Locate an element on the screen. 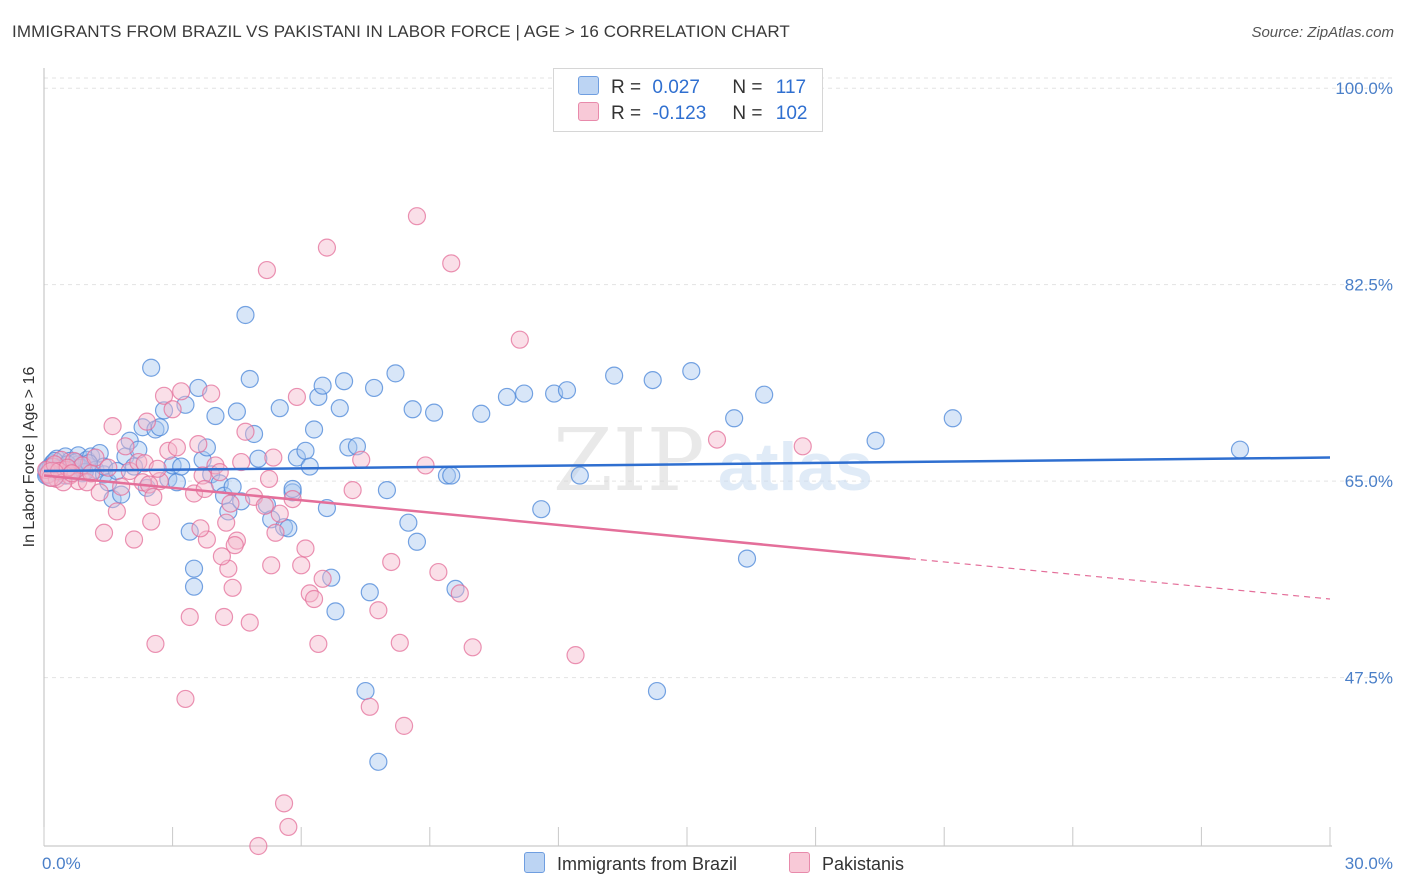 This screenshot has height=892, width=1406. trend-lines is located at coordinates (687, 528).